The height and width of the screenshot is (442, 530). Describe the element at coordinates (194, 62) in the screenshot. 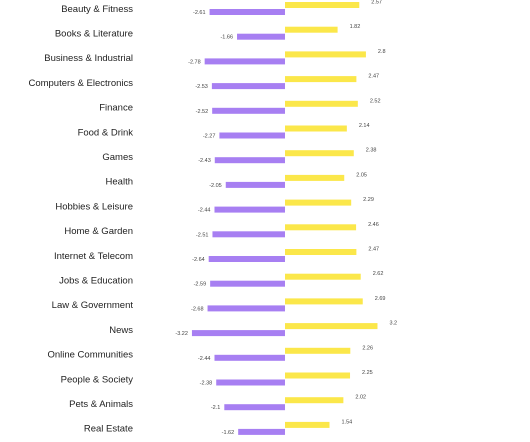

I see `negative-value-label-business-and-industrial: -2.78` at that location.